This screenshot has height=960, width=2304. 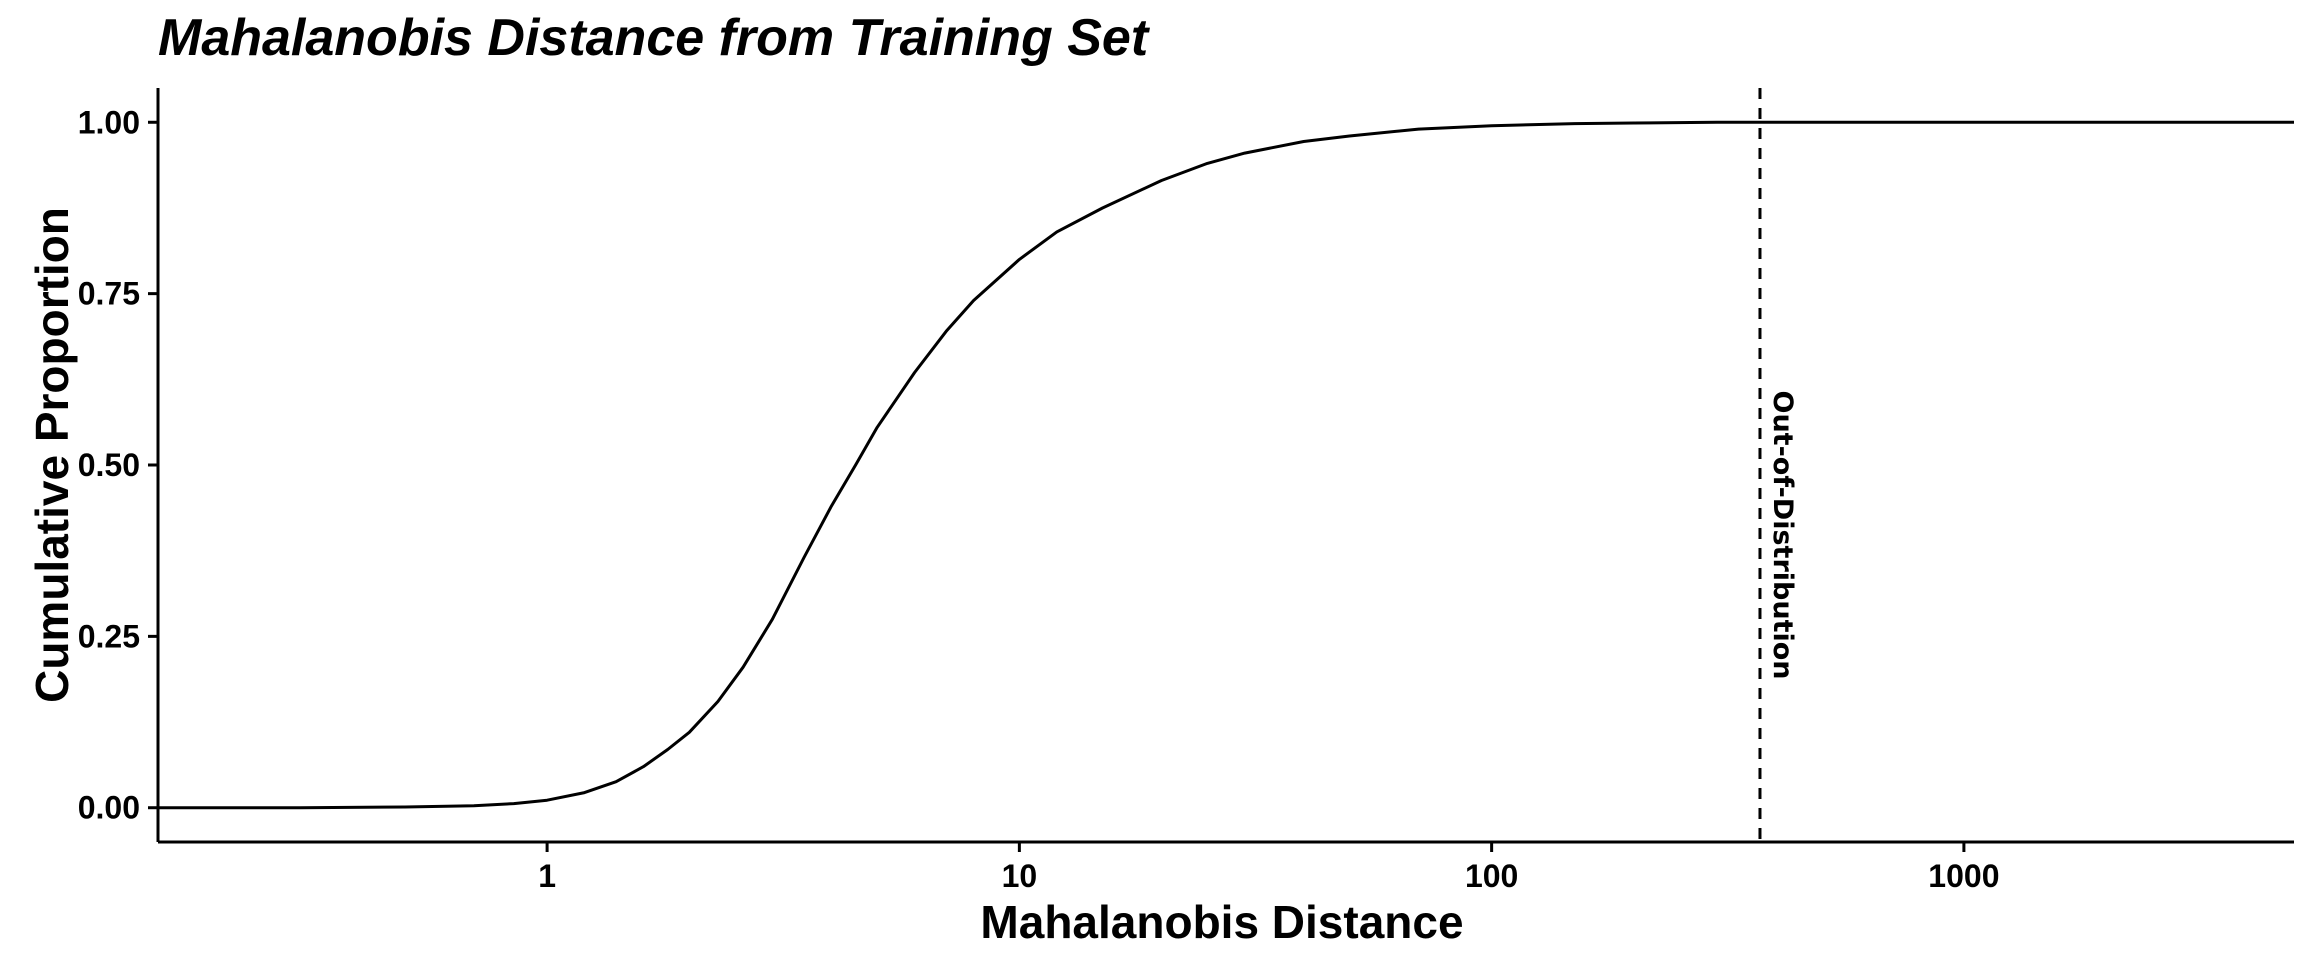 What do you see at coordinates (109, 808) in the screenshot?
I see `y-tick-label: 0.00` at bounding box center [109, 808].